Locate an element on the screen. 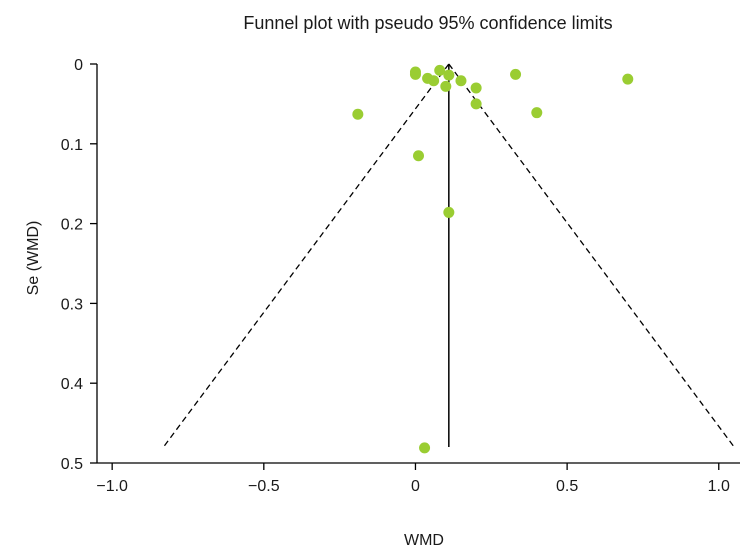 The image size is (744, 554). x-axis-title: WMD is located at coordinates (424, 540).